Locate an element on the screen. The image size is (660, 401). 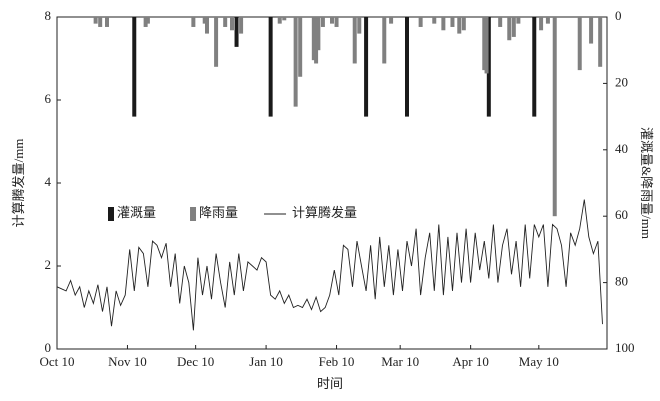
y2-axis-label: 灌溉量&降雨量/mm is located at coordinates (646, 183).